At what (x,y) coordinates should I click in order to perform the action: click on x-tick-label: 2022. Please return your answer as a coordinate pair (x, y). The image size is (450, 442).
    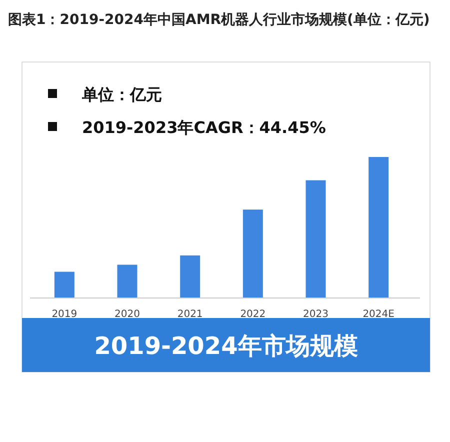
    Looking at the image, I should click on (253, 314).